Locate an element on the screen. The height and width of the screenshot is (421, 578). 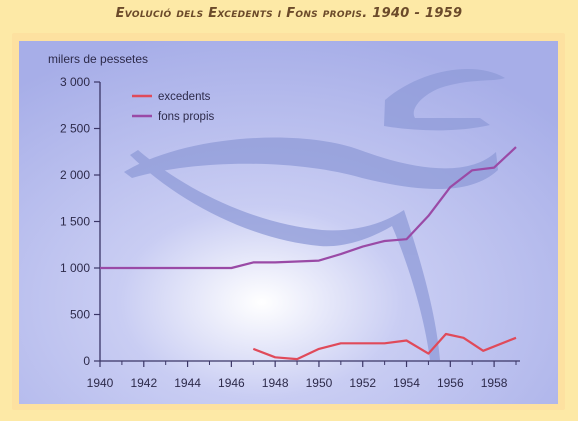
x-tick-label: 1956 is located at coordinates (450, 383).